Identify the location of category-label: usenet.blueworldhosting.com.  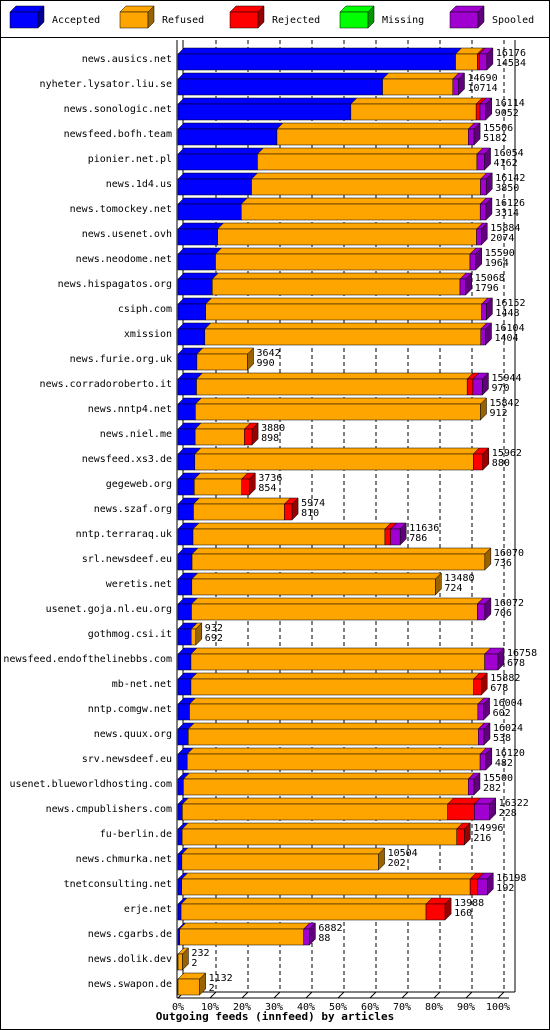
(90, 784).